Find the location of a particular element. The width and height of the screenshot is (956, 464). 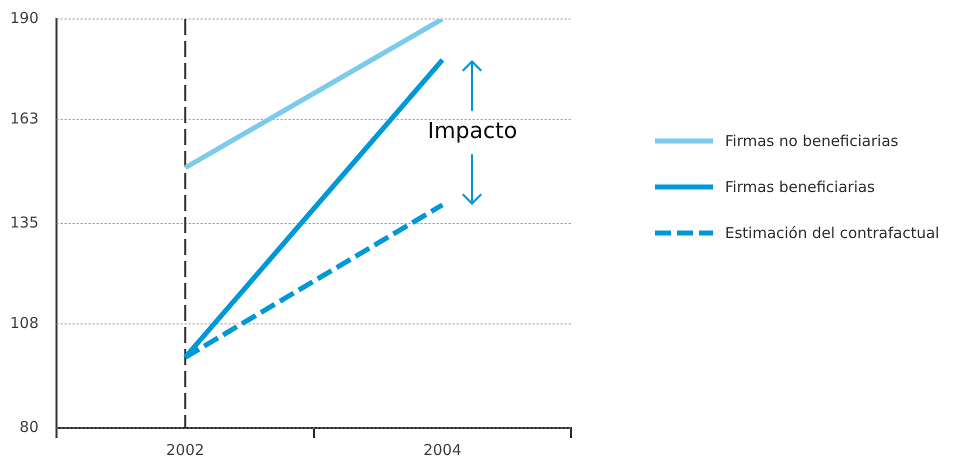

y-tick-label: 80 is located at coordinates (29, 427).